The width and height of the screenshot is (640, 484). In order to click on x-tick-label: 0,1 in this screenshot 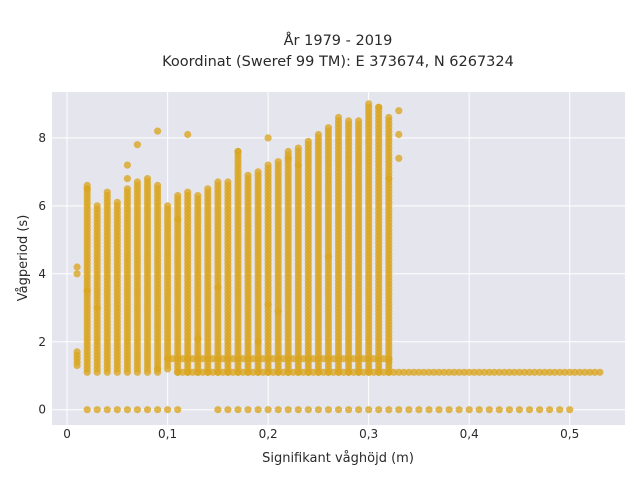, I will do `click(167, 434)`.